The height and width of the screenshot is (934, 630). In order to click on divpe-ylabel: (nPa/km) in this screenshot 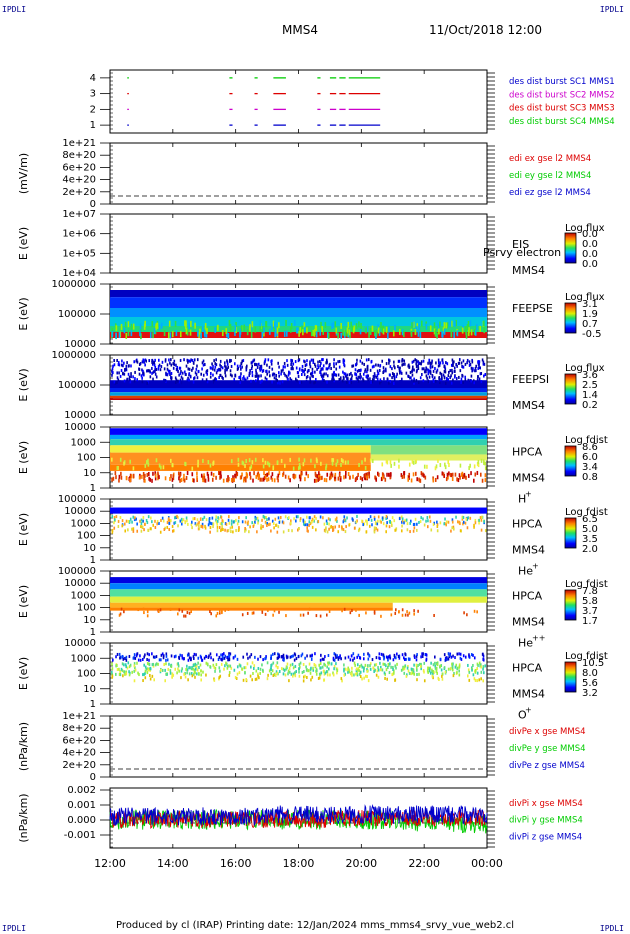, I will do `click(23, 746)`.